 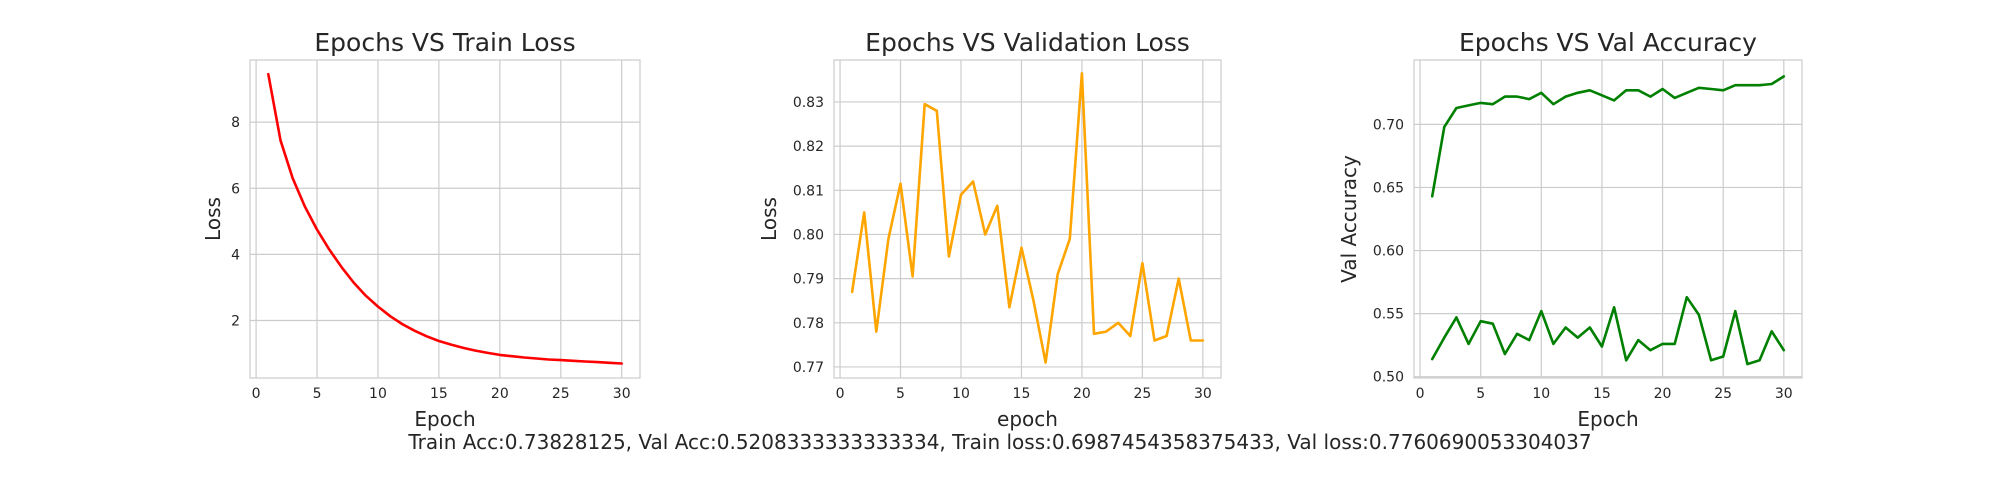 What do you see at coordinates (444, 42) in the screenshot?
I see `chart-title: Epochs VS Train Loss` at bounding box center [444, 42].